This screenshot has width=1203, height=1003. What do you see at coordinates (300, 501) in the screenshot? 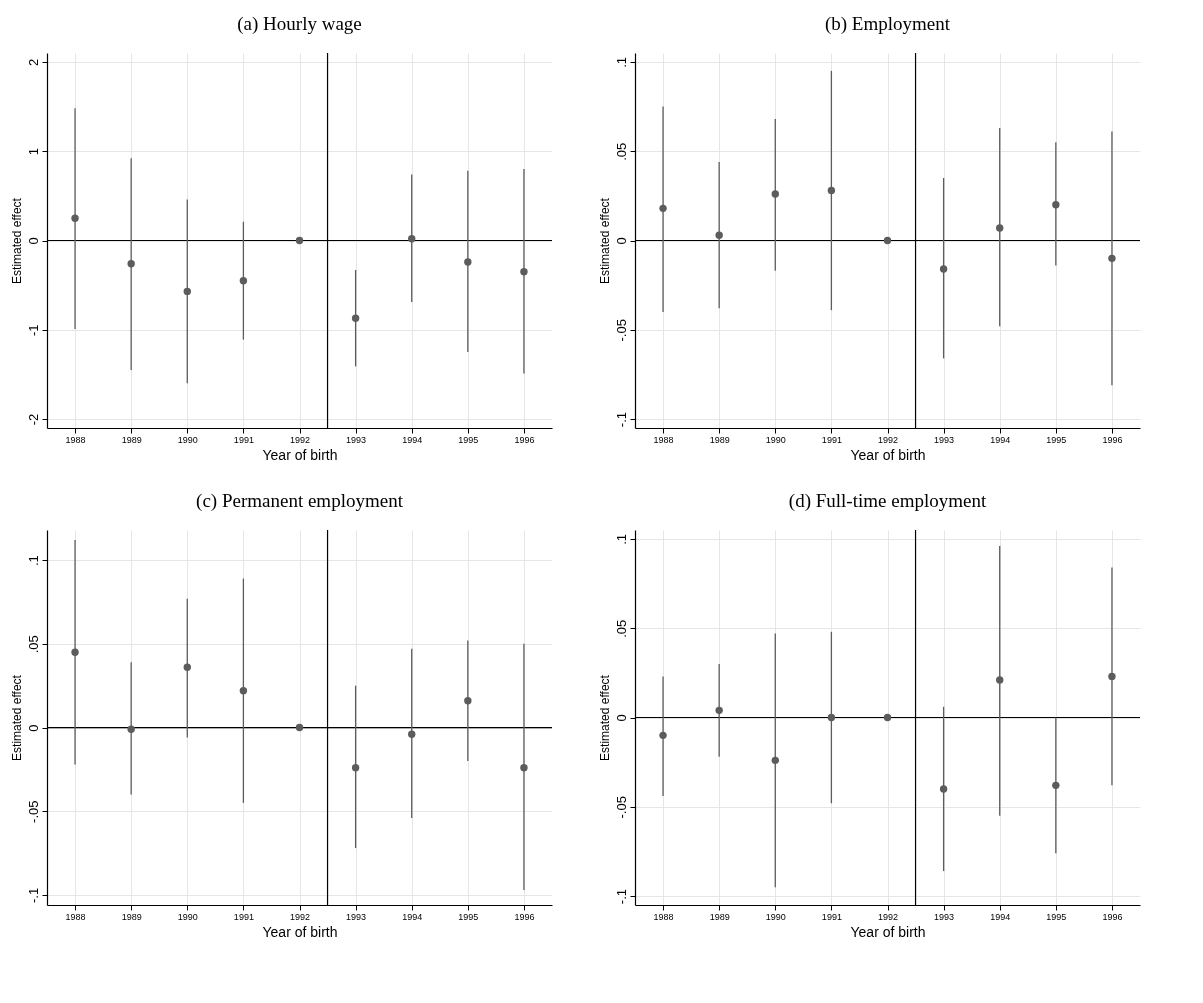
I see `chart-title: (c) Permanent employment` at bounding box center [300, 501].